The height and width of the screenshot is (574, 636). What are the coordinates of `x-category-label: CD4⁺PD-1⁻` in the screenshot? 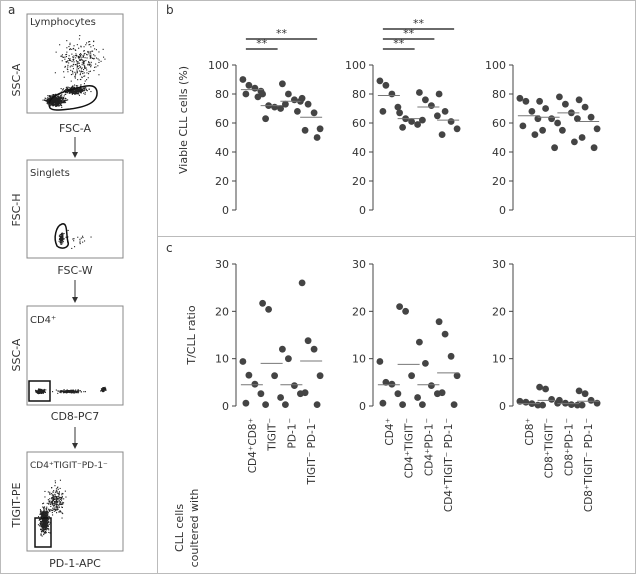 It's located at (429, 447).